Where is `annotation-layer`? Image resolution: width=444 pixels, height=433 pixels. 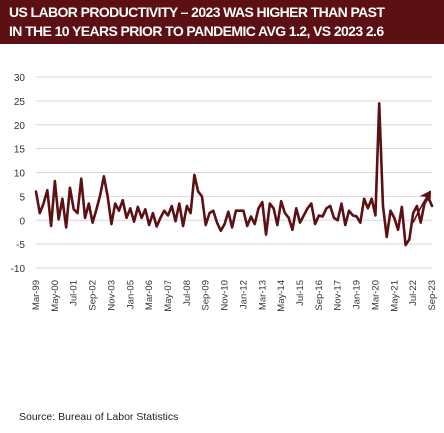
annotation-layer is located at coordinates (422, 206).